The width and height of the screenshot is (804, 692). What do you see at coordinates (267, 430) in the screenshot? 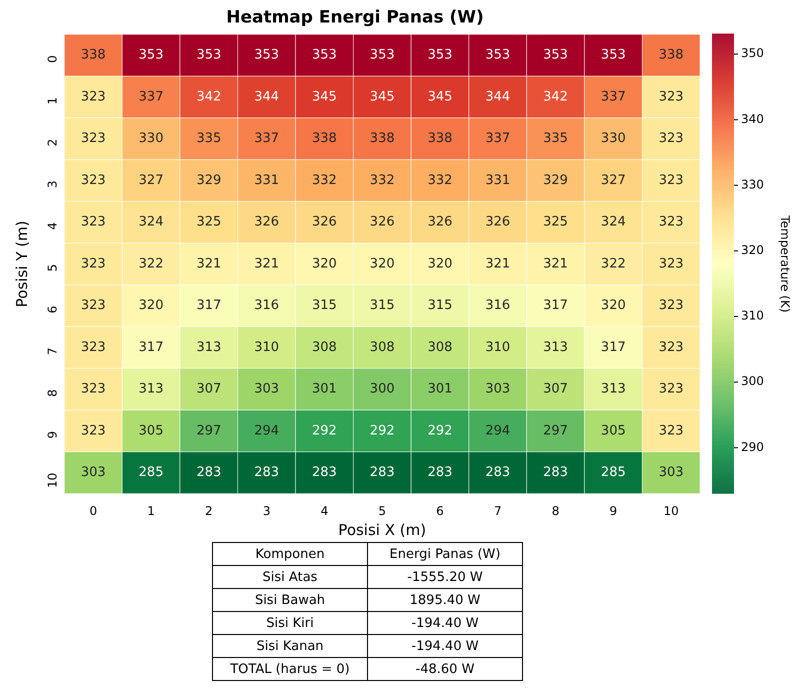
I see `data-label: 294` at bounding box center [267, 430].